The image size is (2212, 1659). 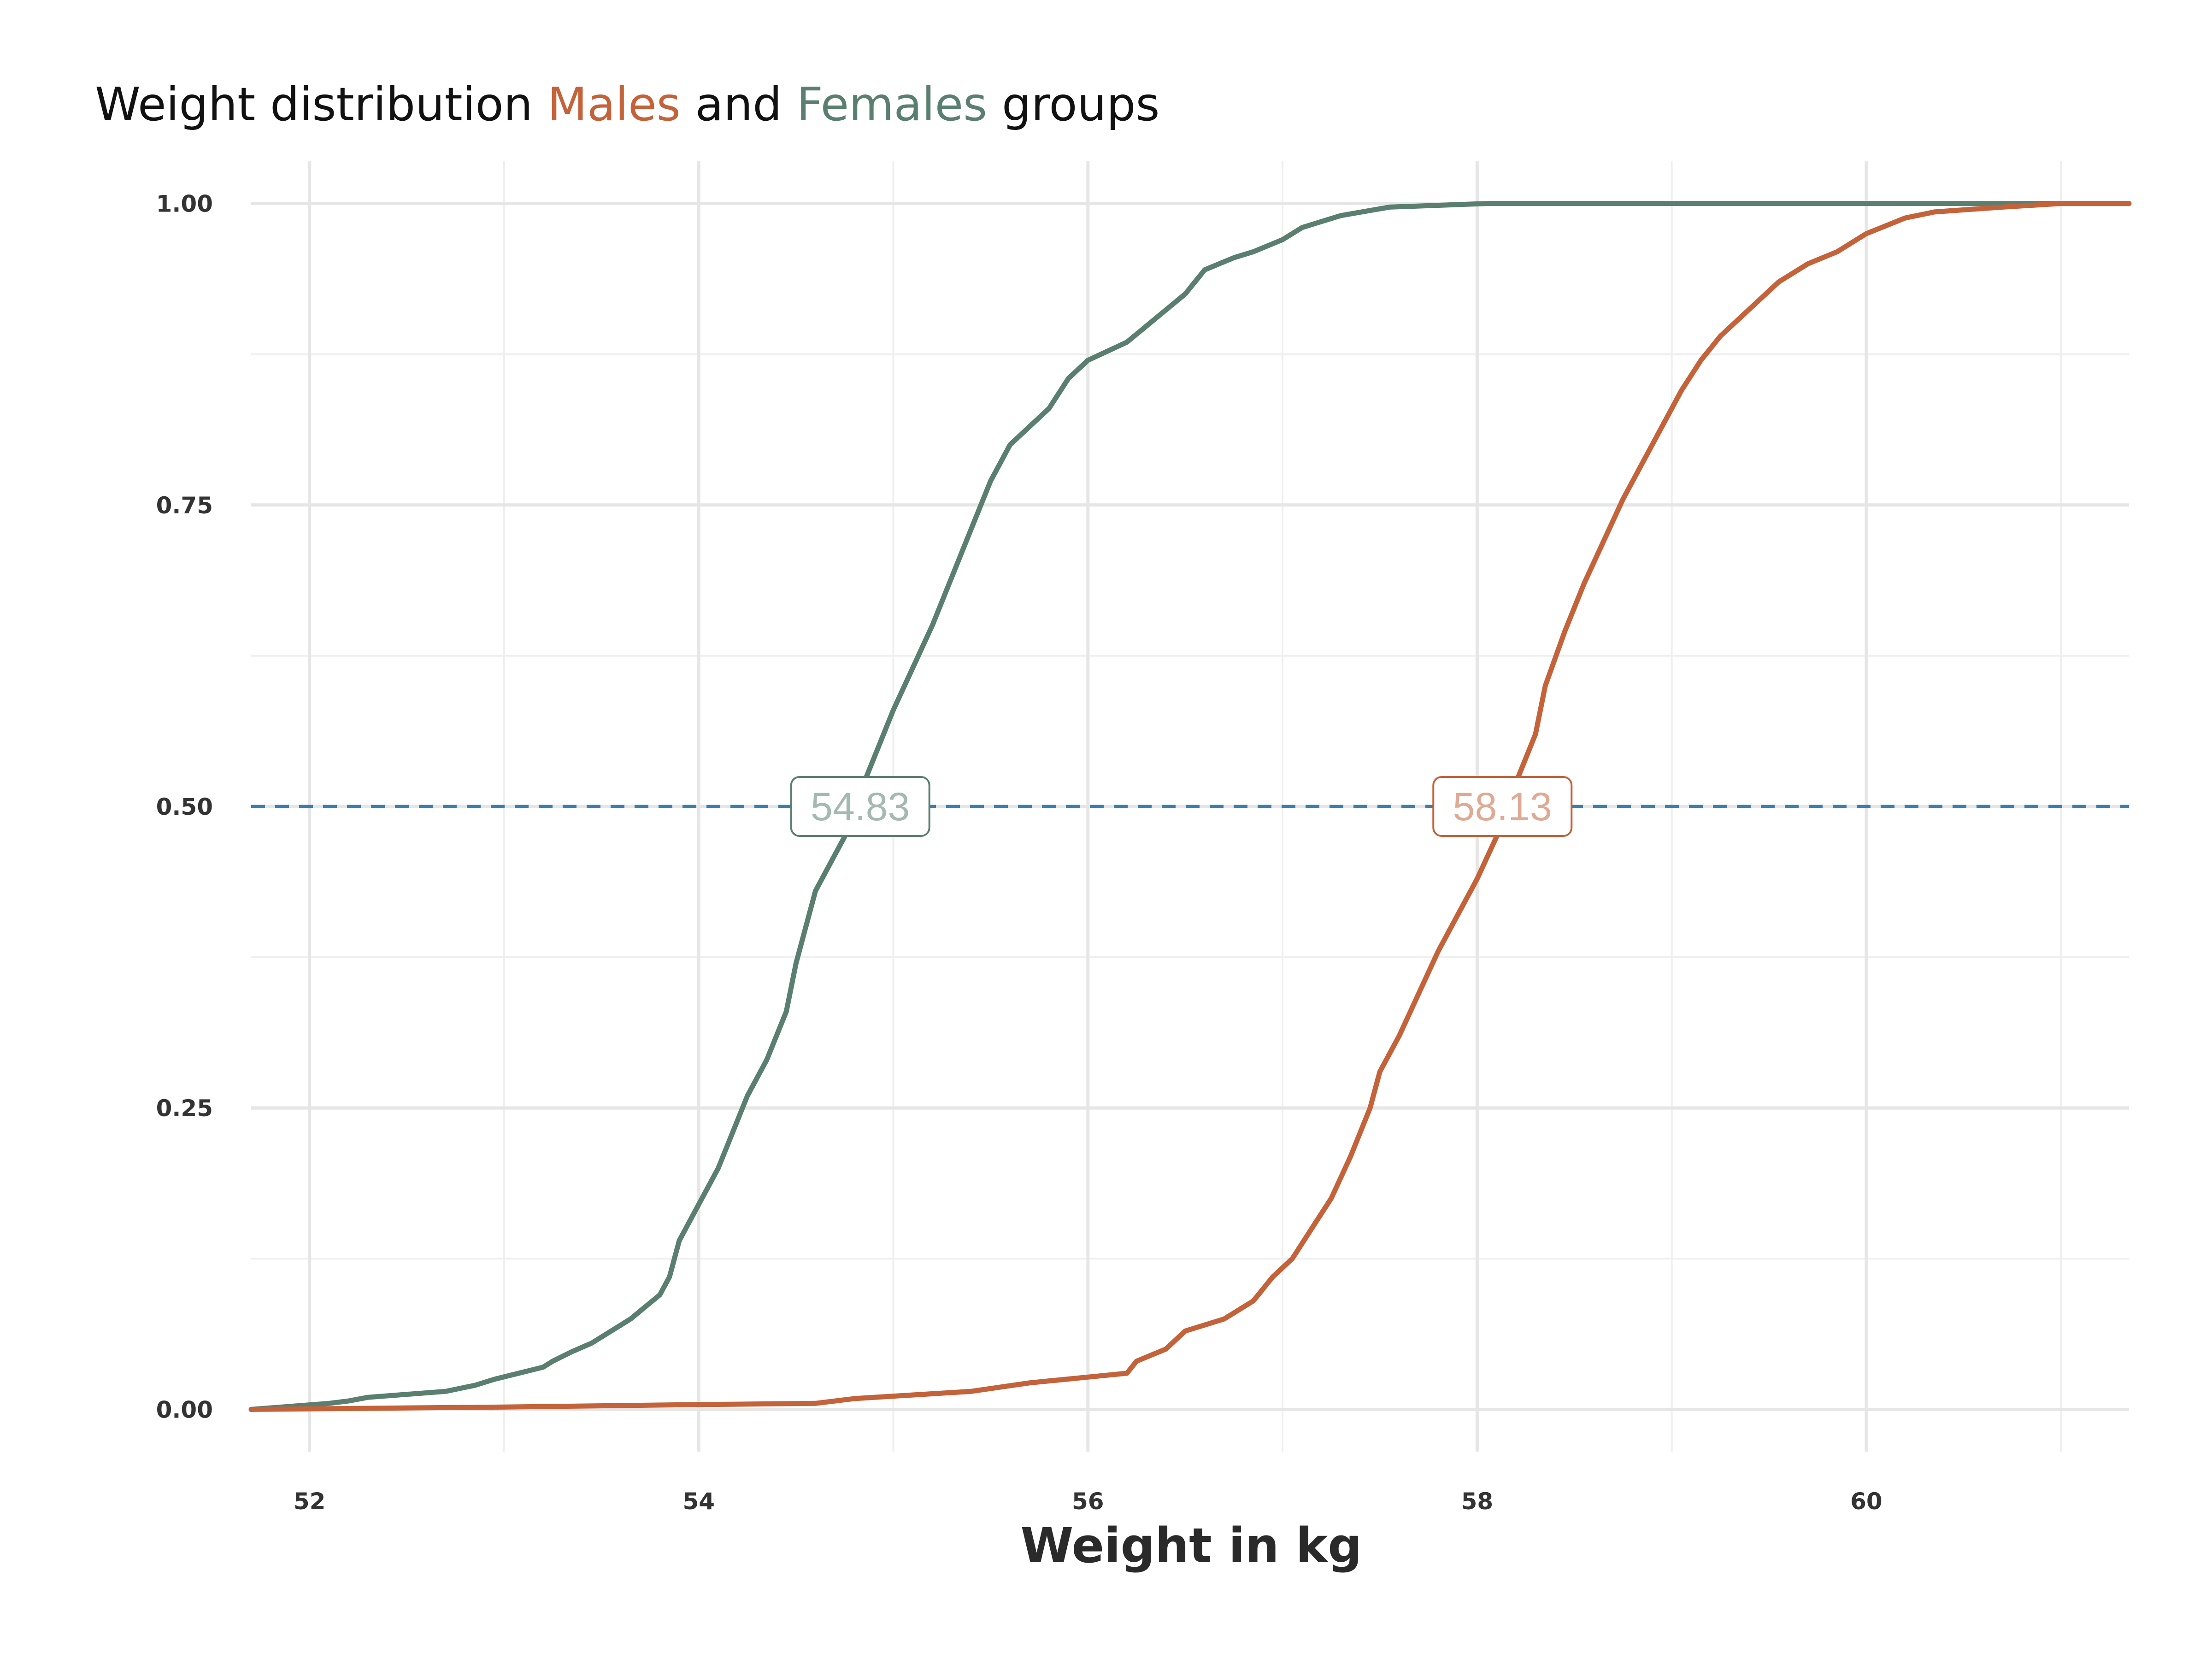 What do you see at coordinates (184, 204) in the screenshot?
I see `y-tick-label: 1.00` at bounding box center [184, 204].